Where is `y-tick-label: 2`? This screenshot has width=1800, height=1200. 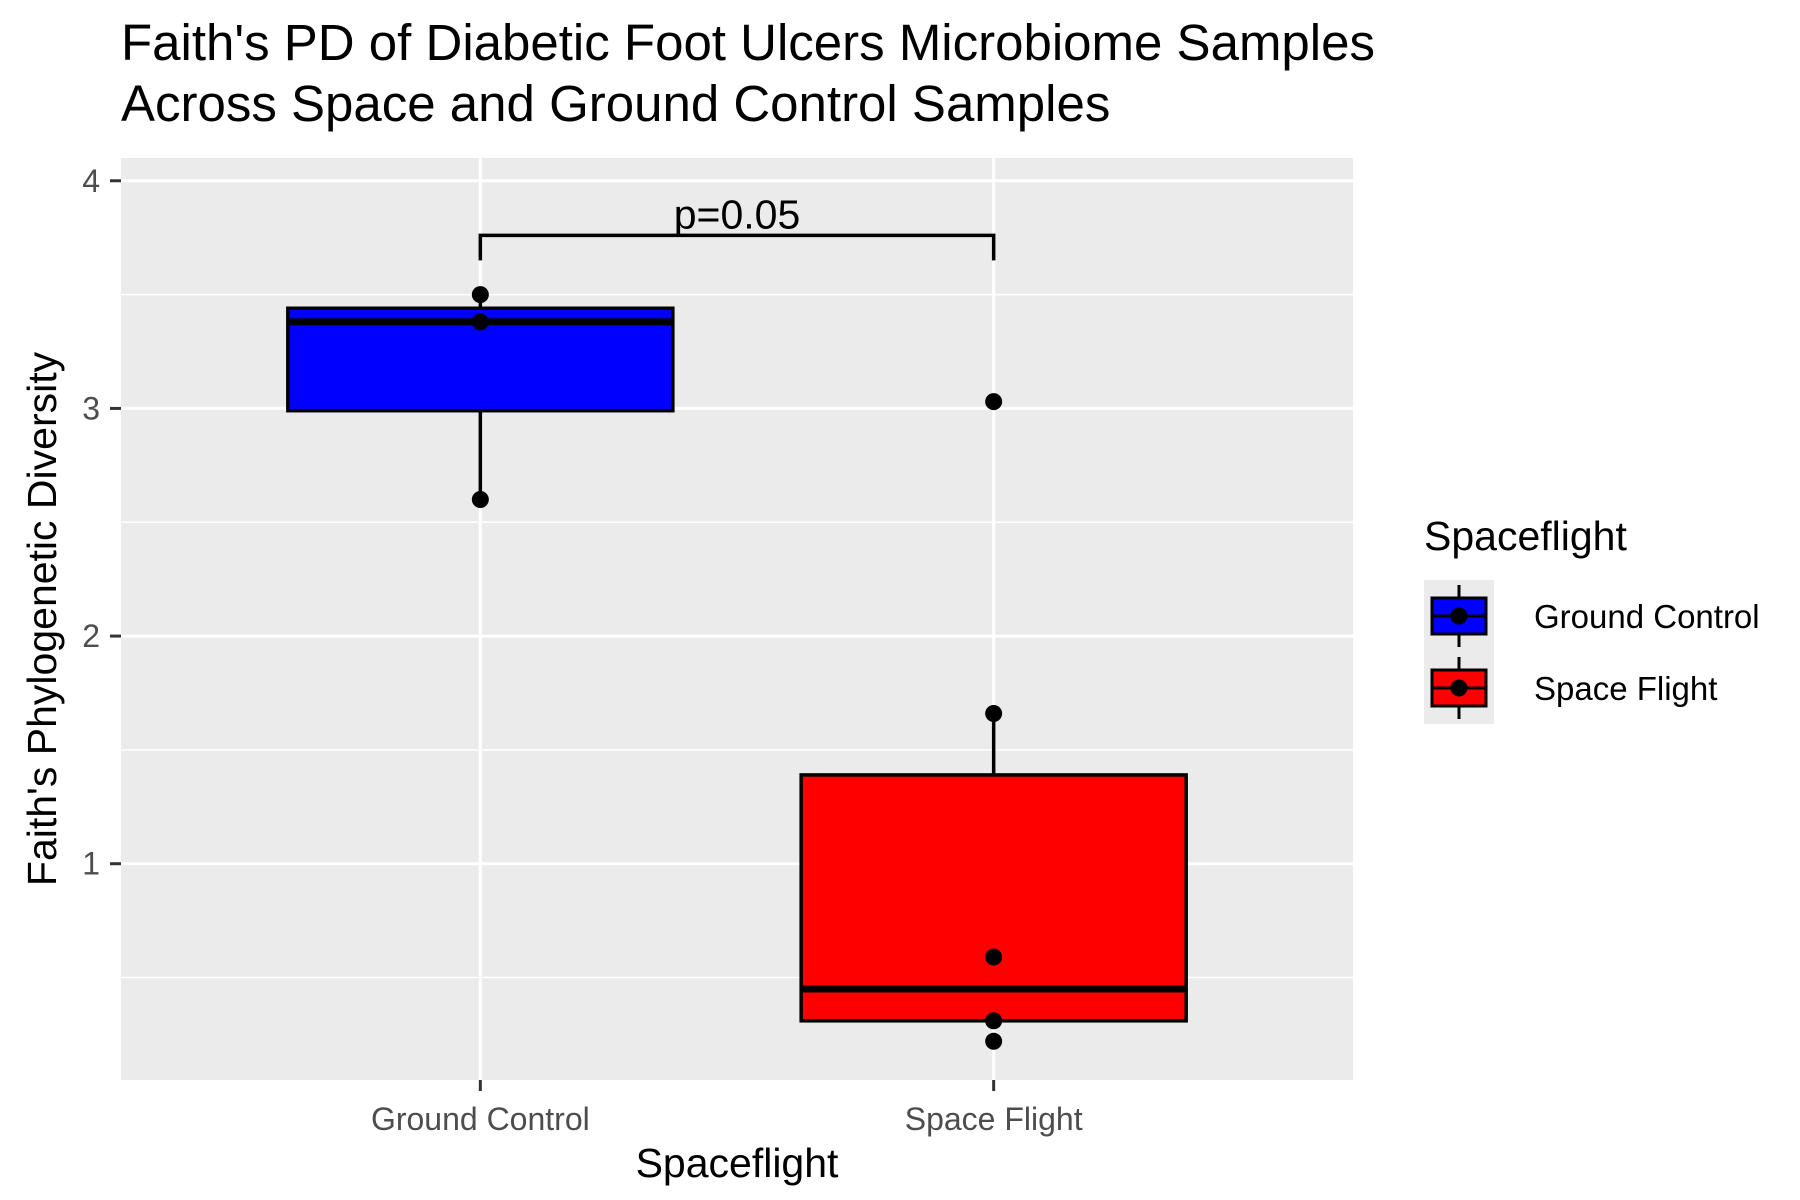 y-tick-label: 2 is located at coordinates (91, 636).